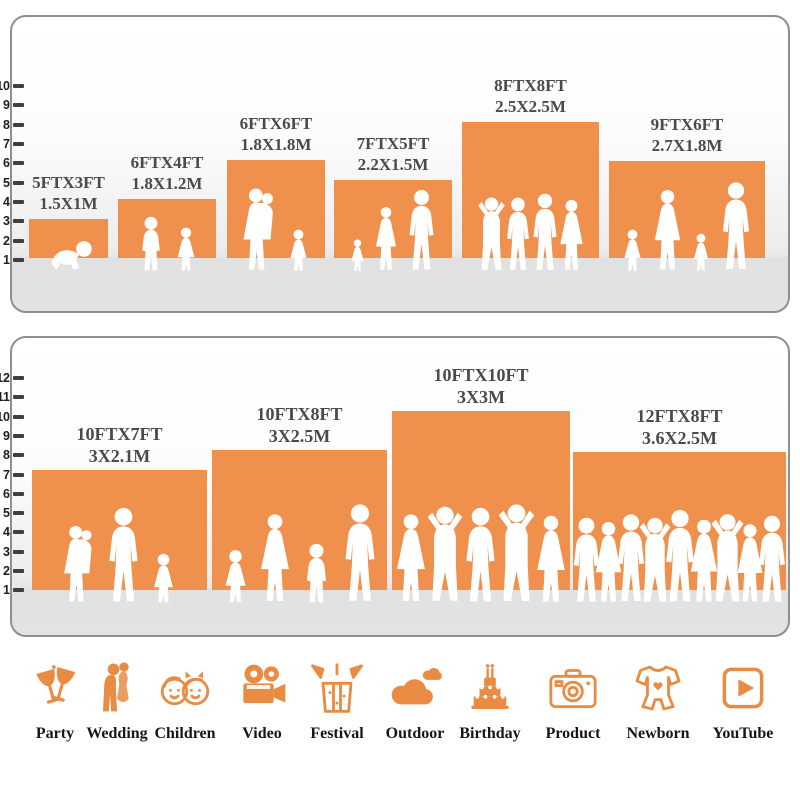 The width and height of the screenshot is (800, 800). What do you see at coordinates (276, 123) in the screenshot?
I see `size-ft: 6FTX6FT` at bounding box center [276, 123].